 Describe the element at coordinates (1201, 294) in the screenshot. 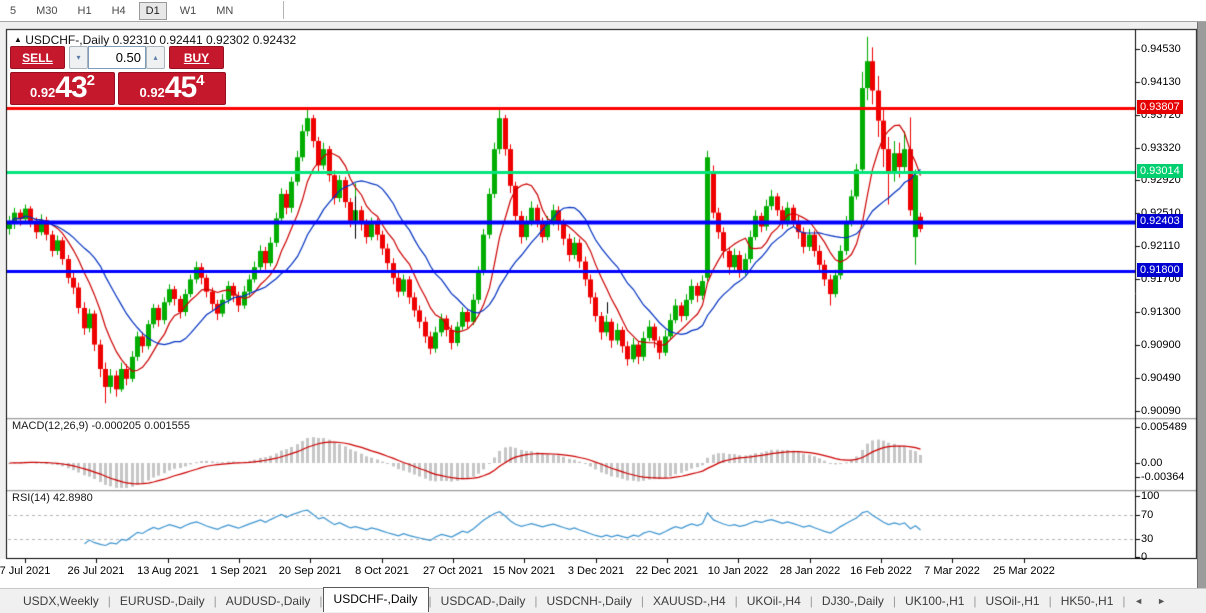

I see `window-edge-strip` at that location.